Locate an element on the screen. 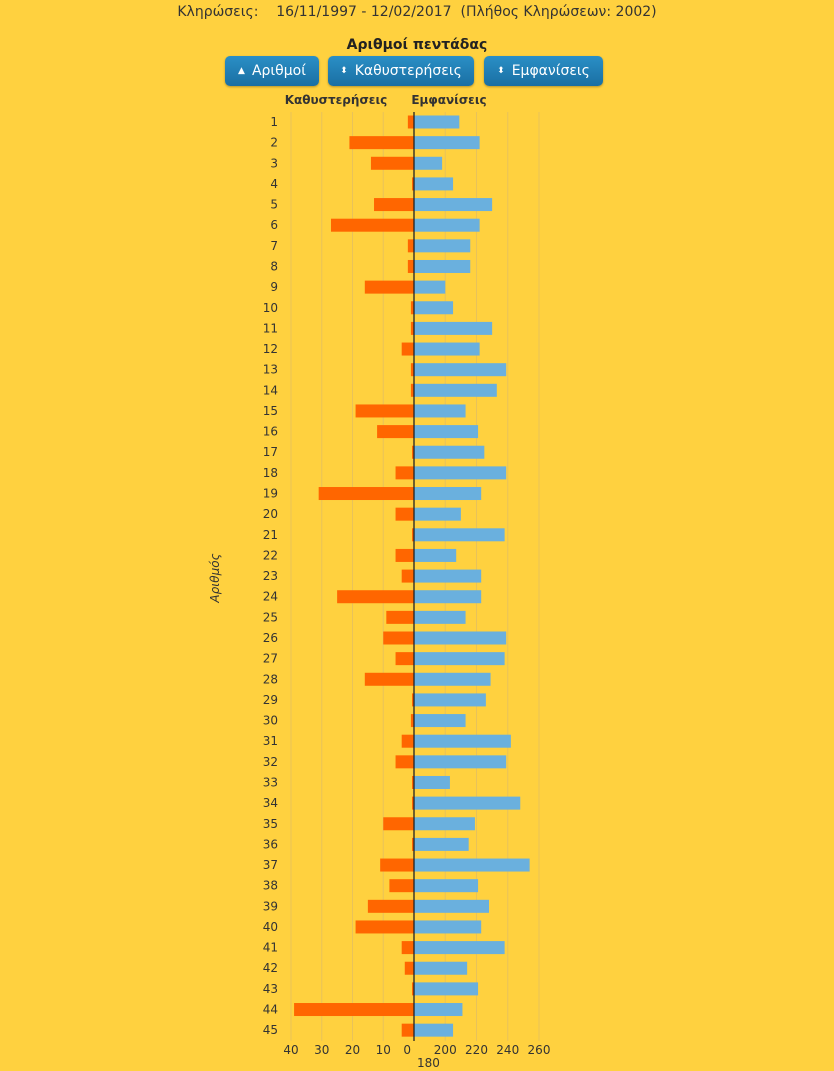 The image size is (834, 1071). y-tick-label: 40 is located at coordinates (270, 927).